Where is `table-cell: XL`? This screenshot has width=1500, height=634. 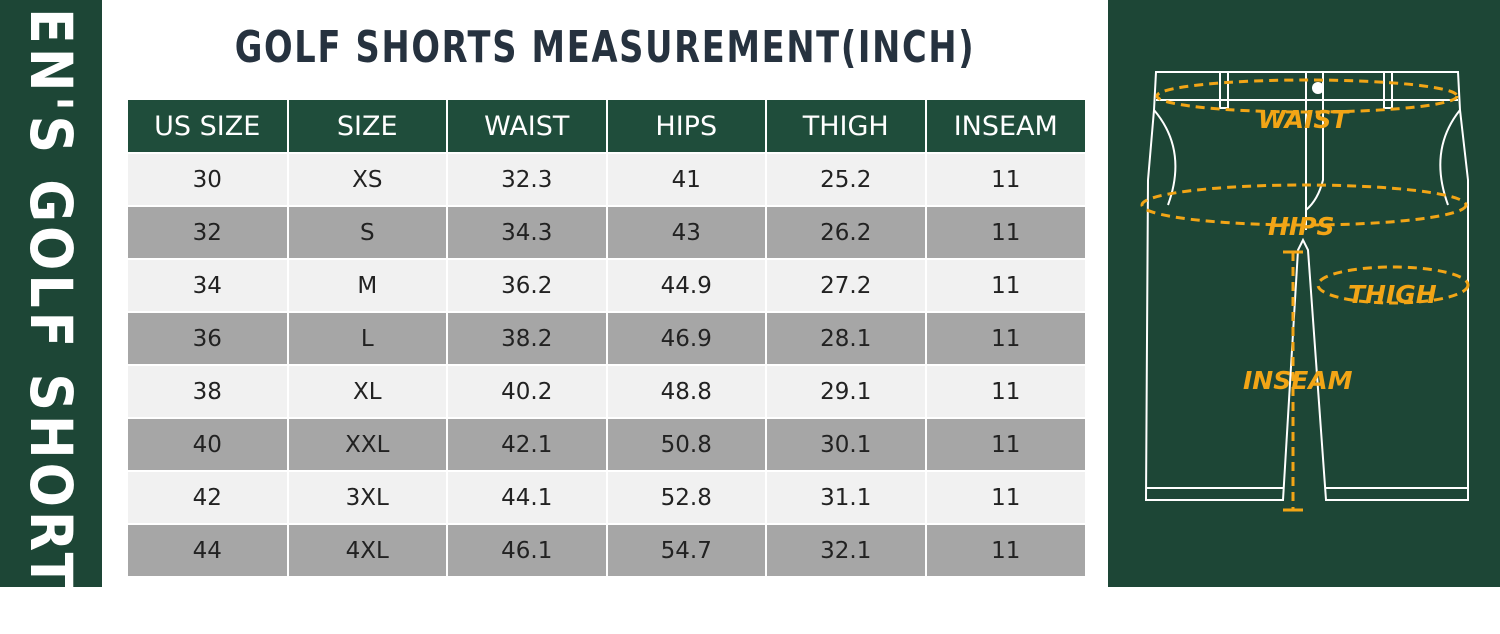
table-cell: XL is located at coordinates (367, 391).